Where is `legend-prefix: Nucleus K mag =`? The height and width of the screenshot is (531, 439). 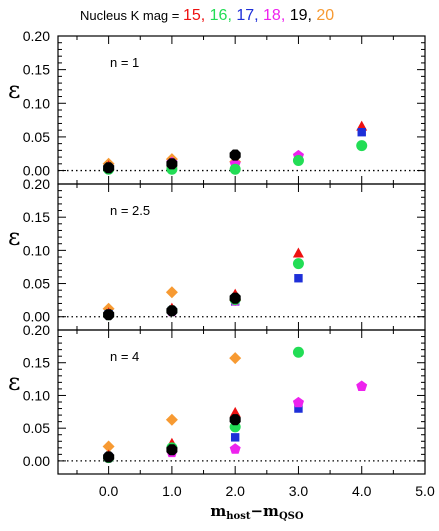 legend-prefix: Nucleus K mag = is located at coordinates (131, 15).